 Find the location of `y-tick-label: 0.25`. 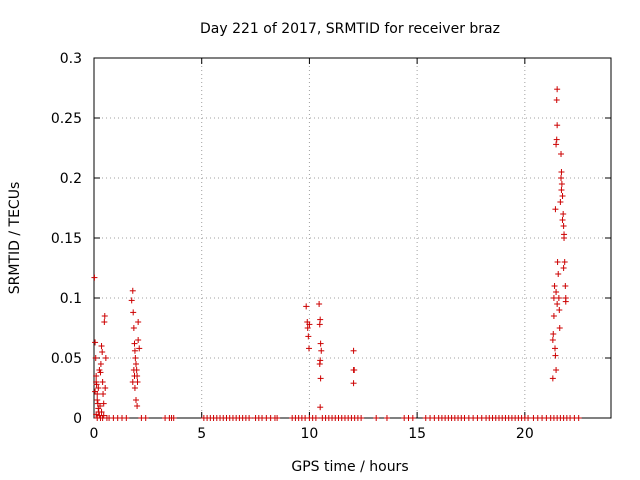

y-tick-label: 0.25 is located at coordinates (66, 119).